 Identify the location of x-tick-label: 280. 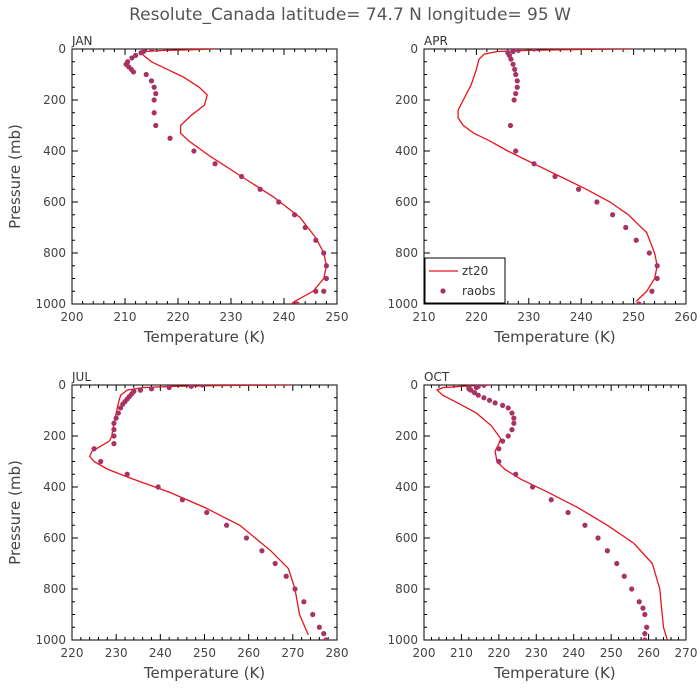
(337, 653).